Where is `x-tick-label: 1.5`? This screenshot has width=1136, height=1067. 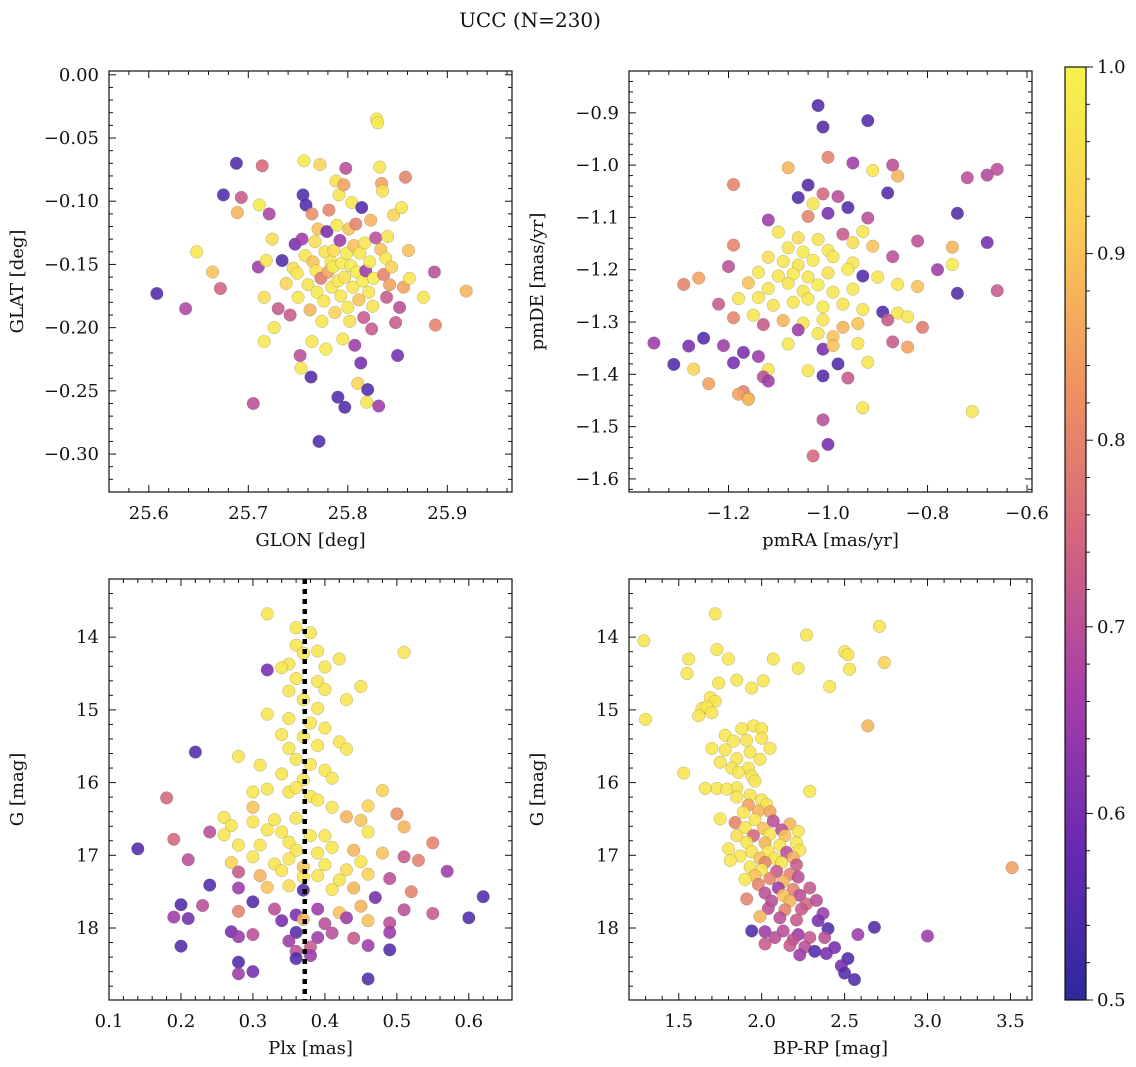
x-tick-label: 1.5 is located at coordinates (678, 1021).